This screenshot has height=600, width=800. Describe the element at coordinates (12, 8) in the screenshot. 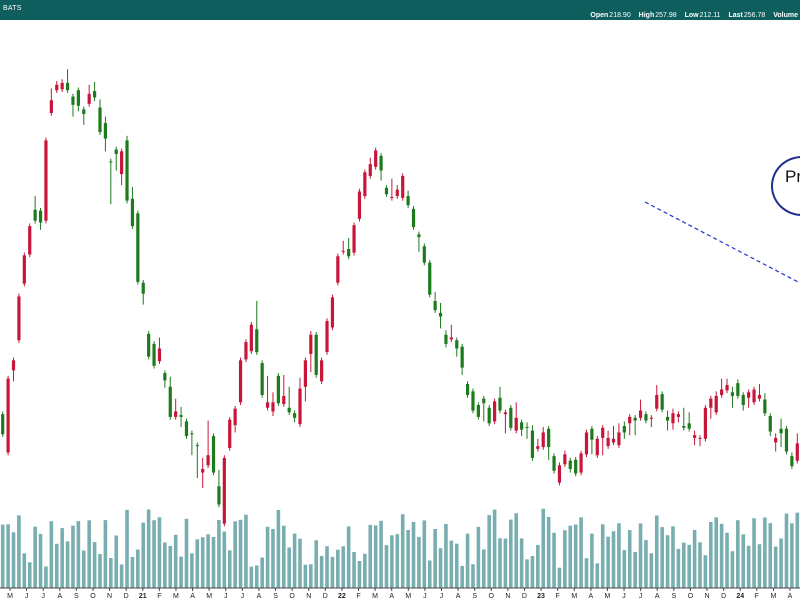

I see `data-source-label: BATS` at that location.